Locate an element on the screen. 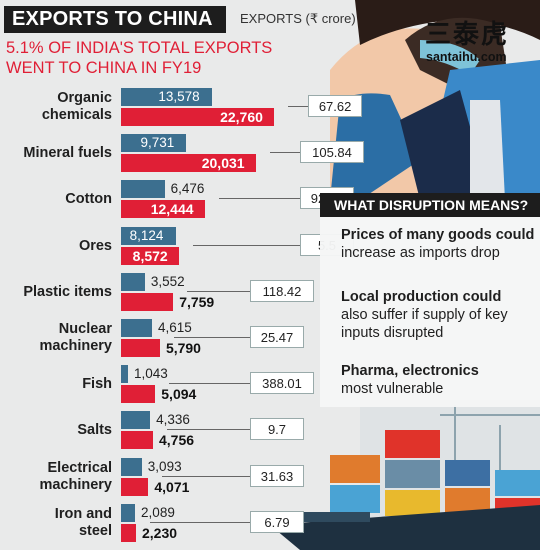 The width and height of the screenshot is (540, 550). category-label-line: Plastic items is located at coordinates (67, 291).